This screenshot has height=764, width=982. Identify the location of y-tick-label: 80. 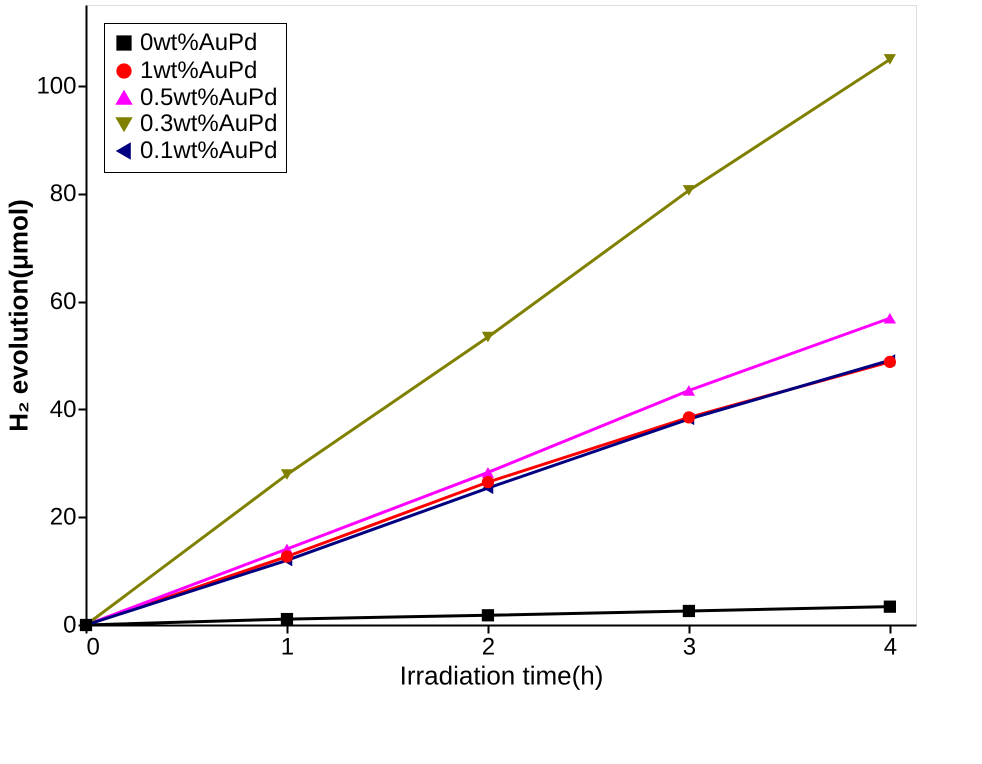
(63, 194).